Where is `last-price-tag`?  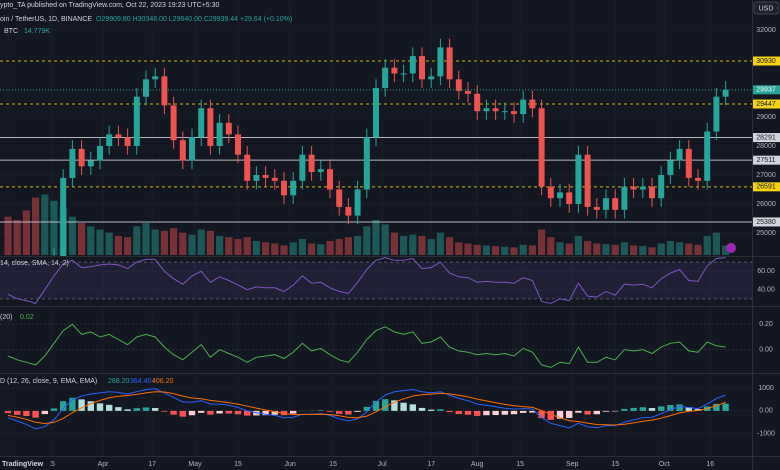
last-price-tag is located at coordinates (766, 90).